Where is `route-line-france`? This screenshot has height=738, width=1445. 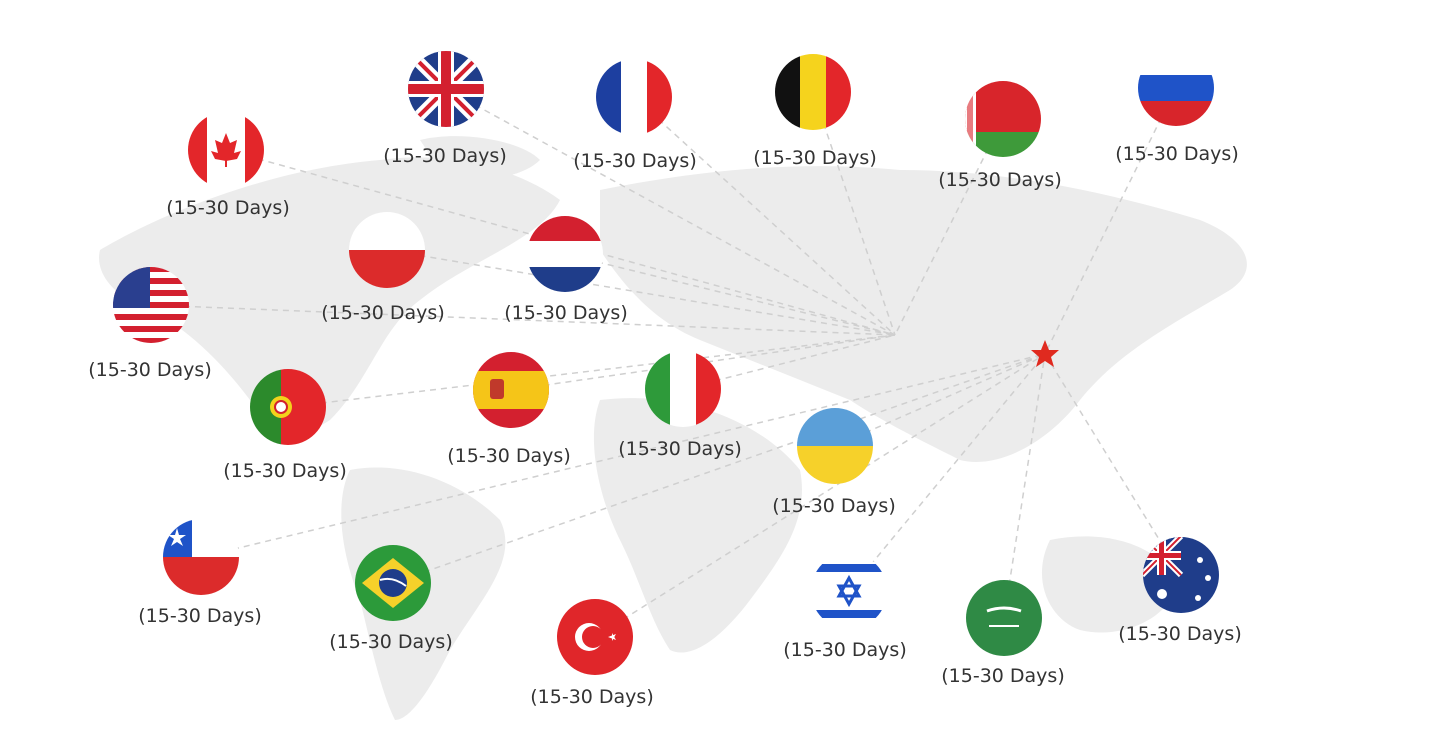
route-line-france is located at coordinates (764, 216).